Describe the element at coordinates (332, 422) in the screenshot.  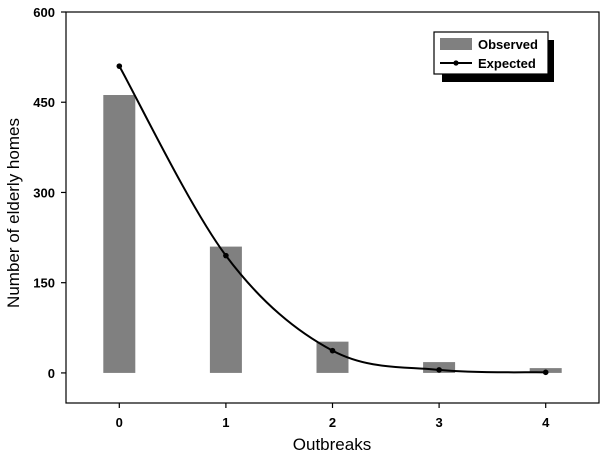
I see `x-tick-label-2: 2` at that location.